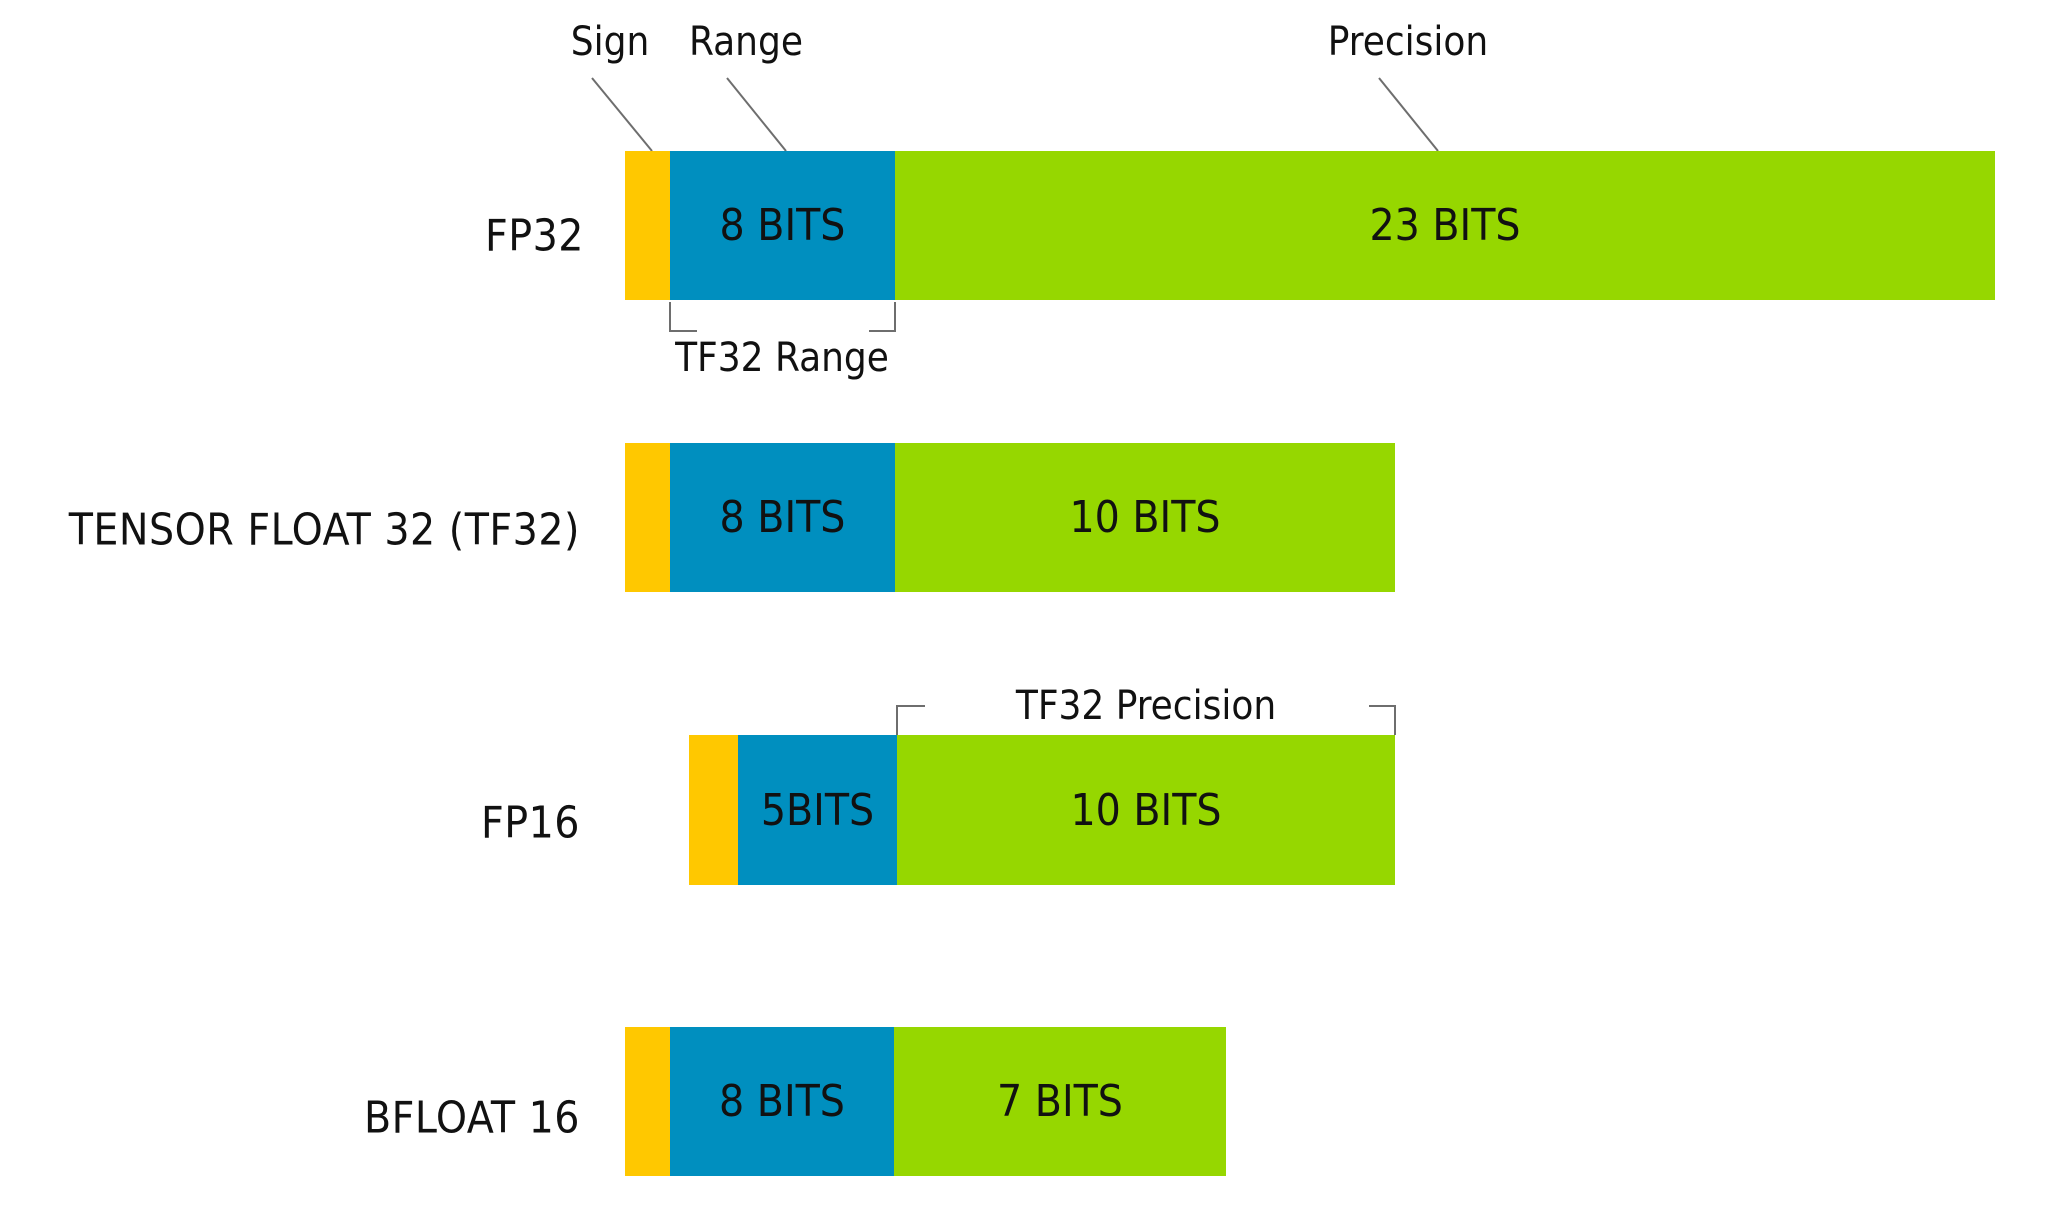 This screenshot has height=1229, width=2048. I want to click on bfloat16-range-label: 8 BITS, so click(782, 1101).